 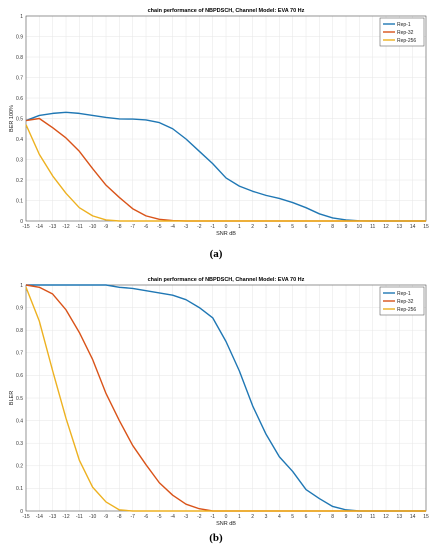 What do you see at coordinates (216, 538) in the screenshot?
I see `panel-caption: (b)` at bounding box center [216, 538].